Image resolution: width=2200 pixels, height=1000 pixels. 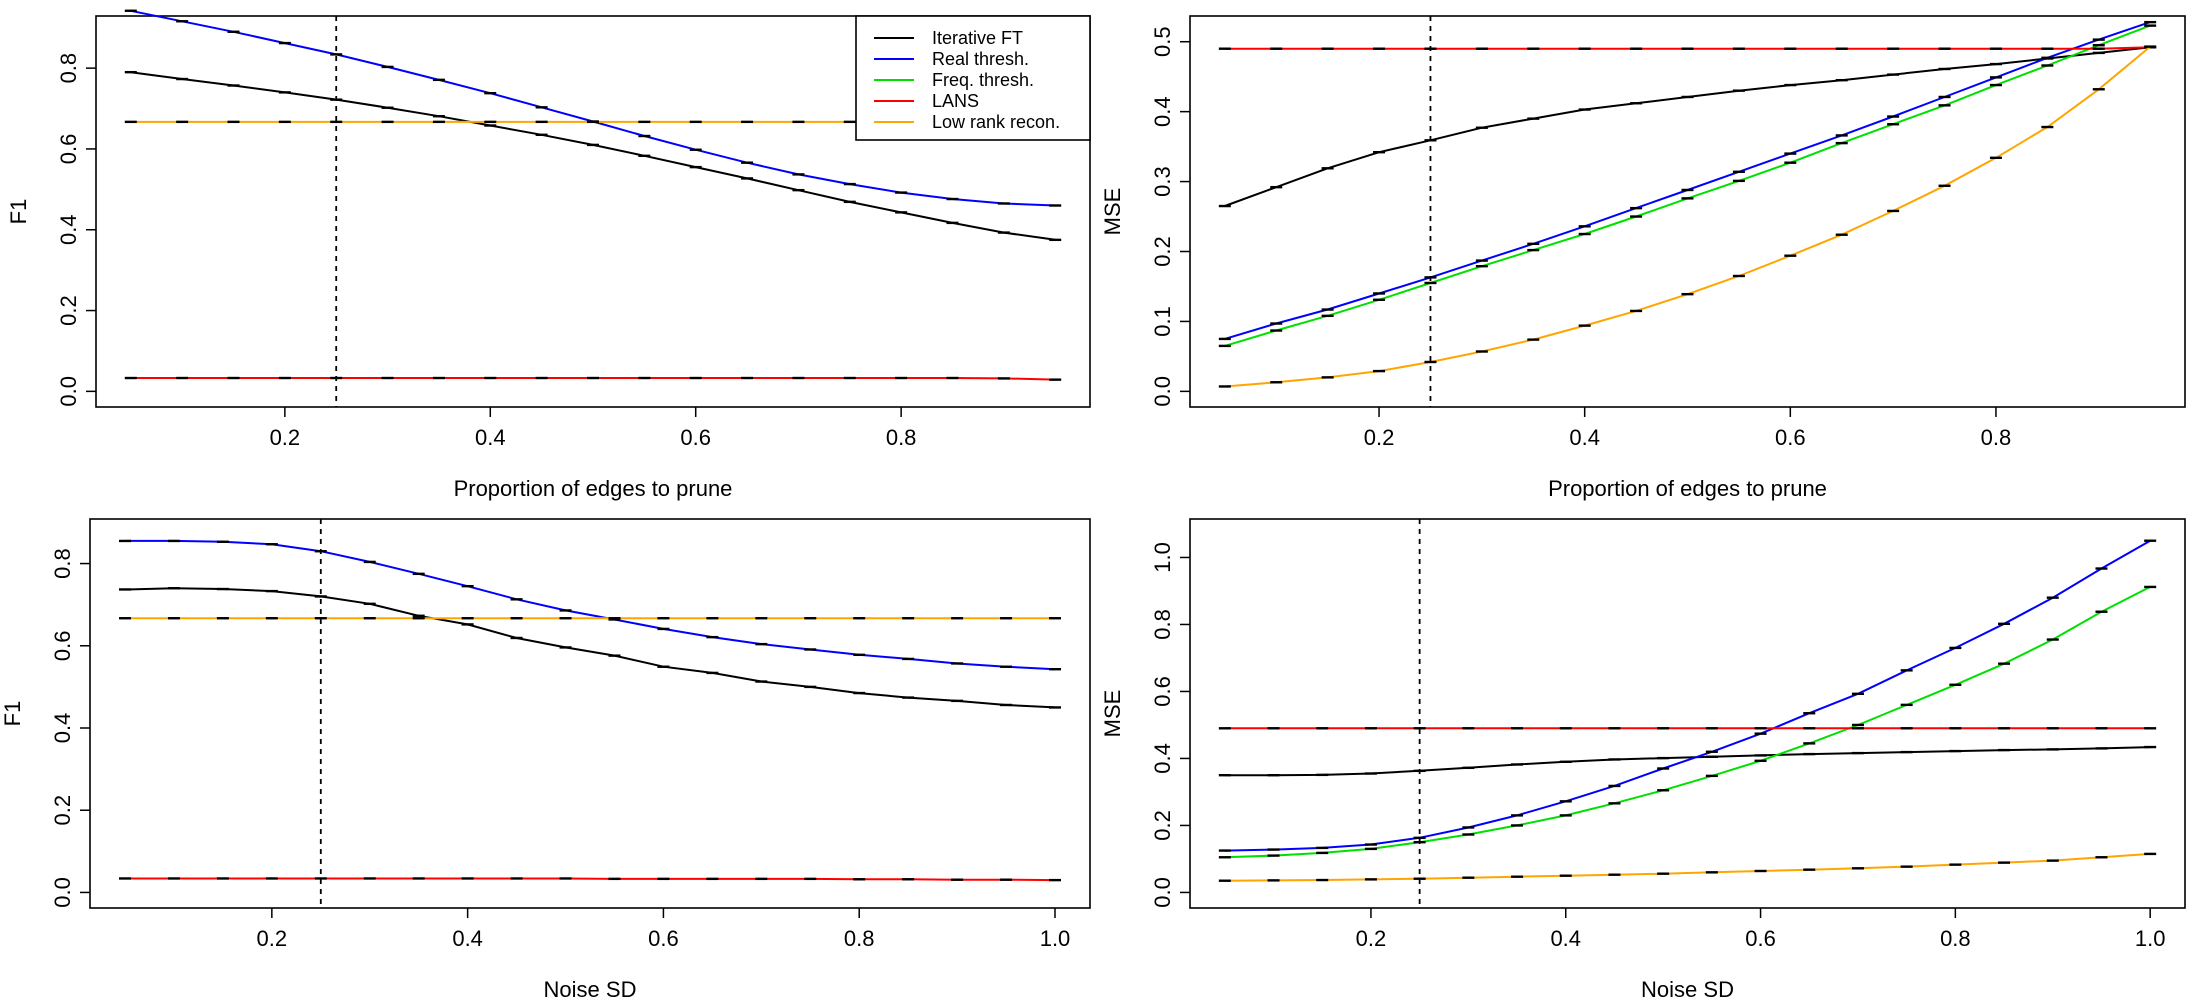 What do you see at coordinates (1162, 557) in the screenshot?
I see `y-tick-label: 1.0` at bounding box center [1162, 557].